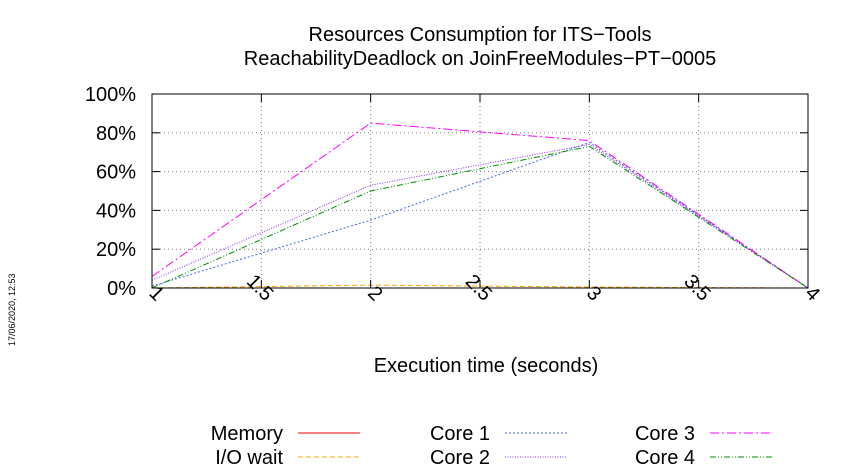  What do you see at coordinates (374, 293) in the screenshot?
I see `x-tick-label: 2` at bounding box center [374, 293].